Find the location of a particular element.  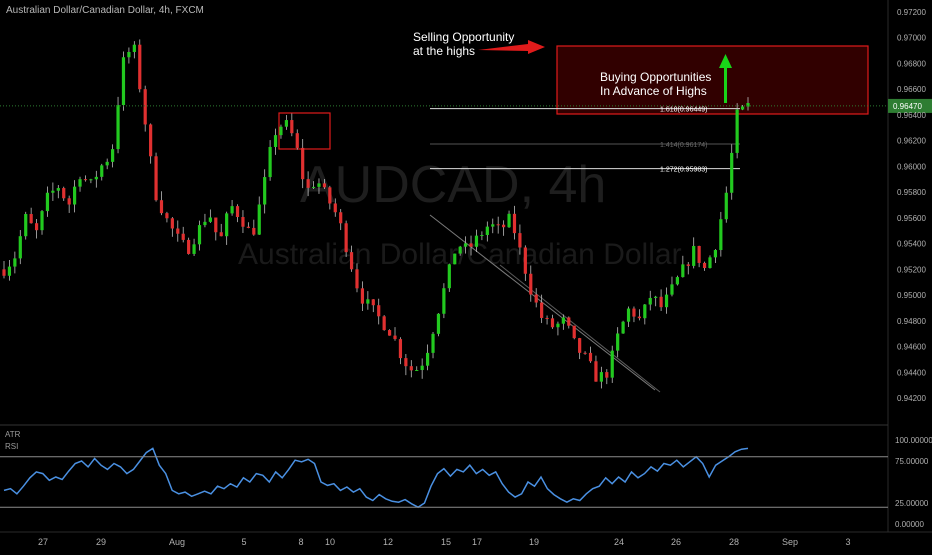

buying-annotation-line-2: In Advance of Highs is located at coordinates (653, 91).